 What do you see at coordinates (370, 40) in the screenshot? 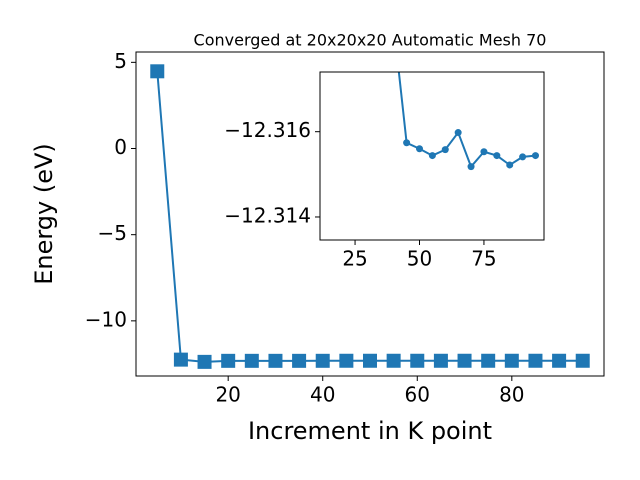
I see `chart-title: Converged at 20x20x20 Automatic Mesh 70` at bounding box center [370, 40].